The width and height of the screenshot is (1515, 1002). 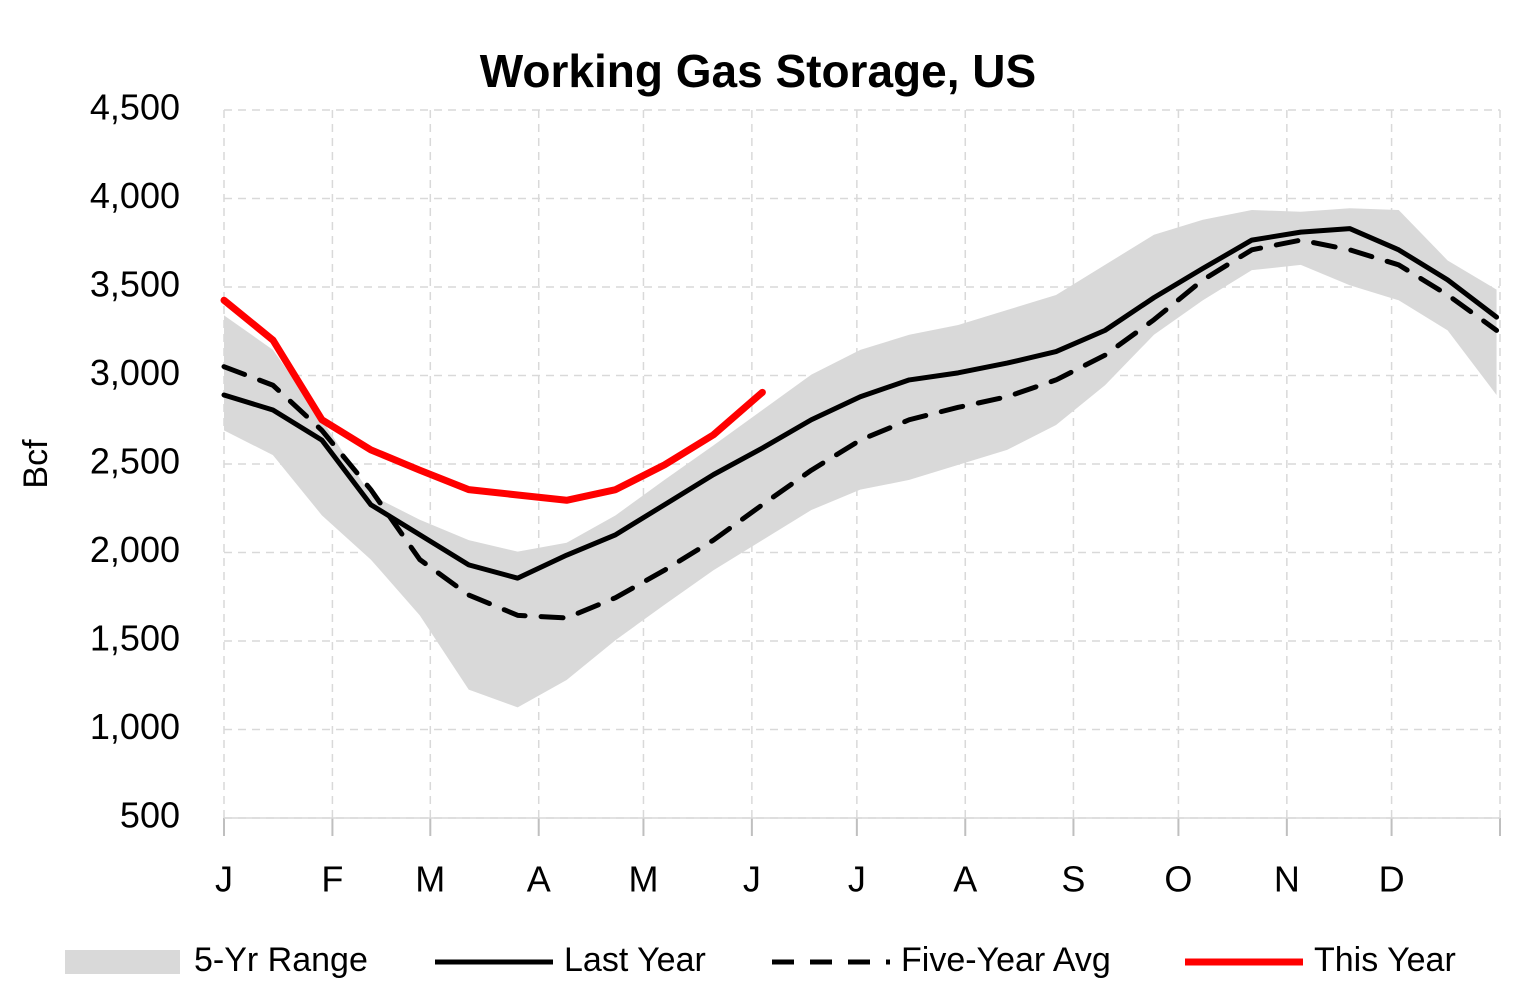 I want to click on legend-label: Five-Year Avg, so click(x=1006, y=960).